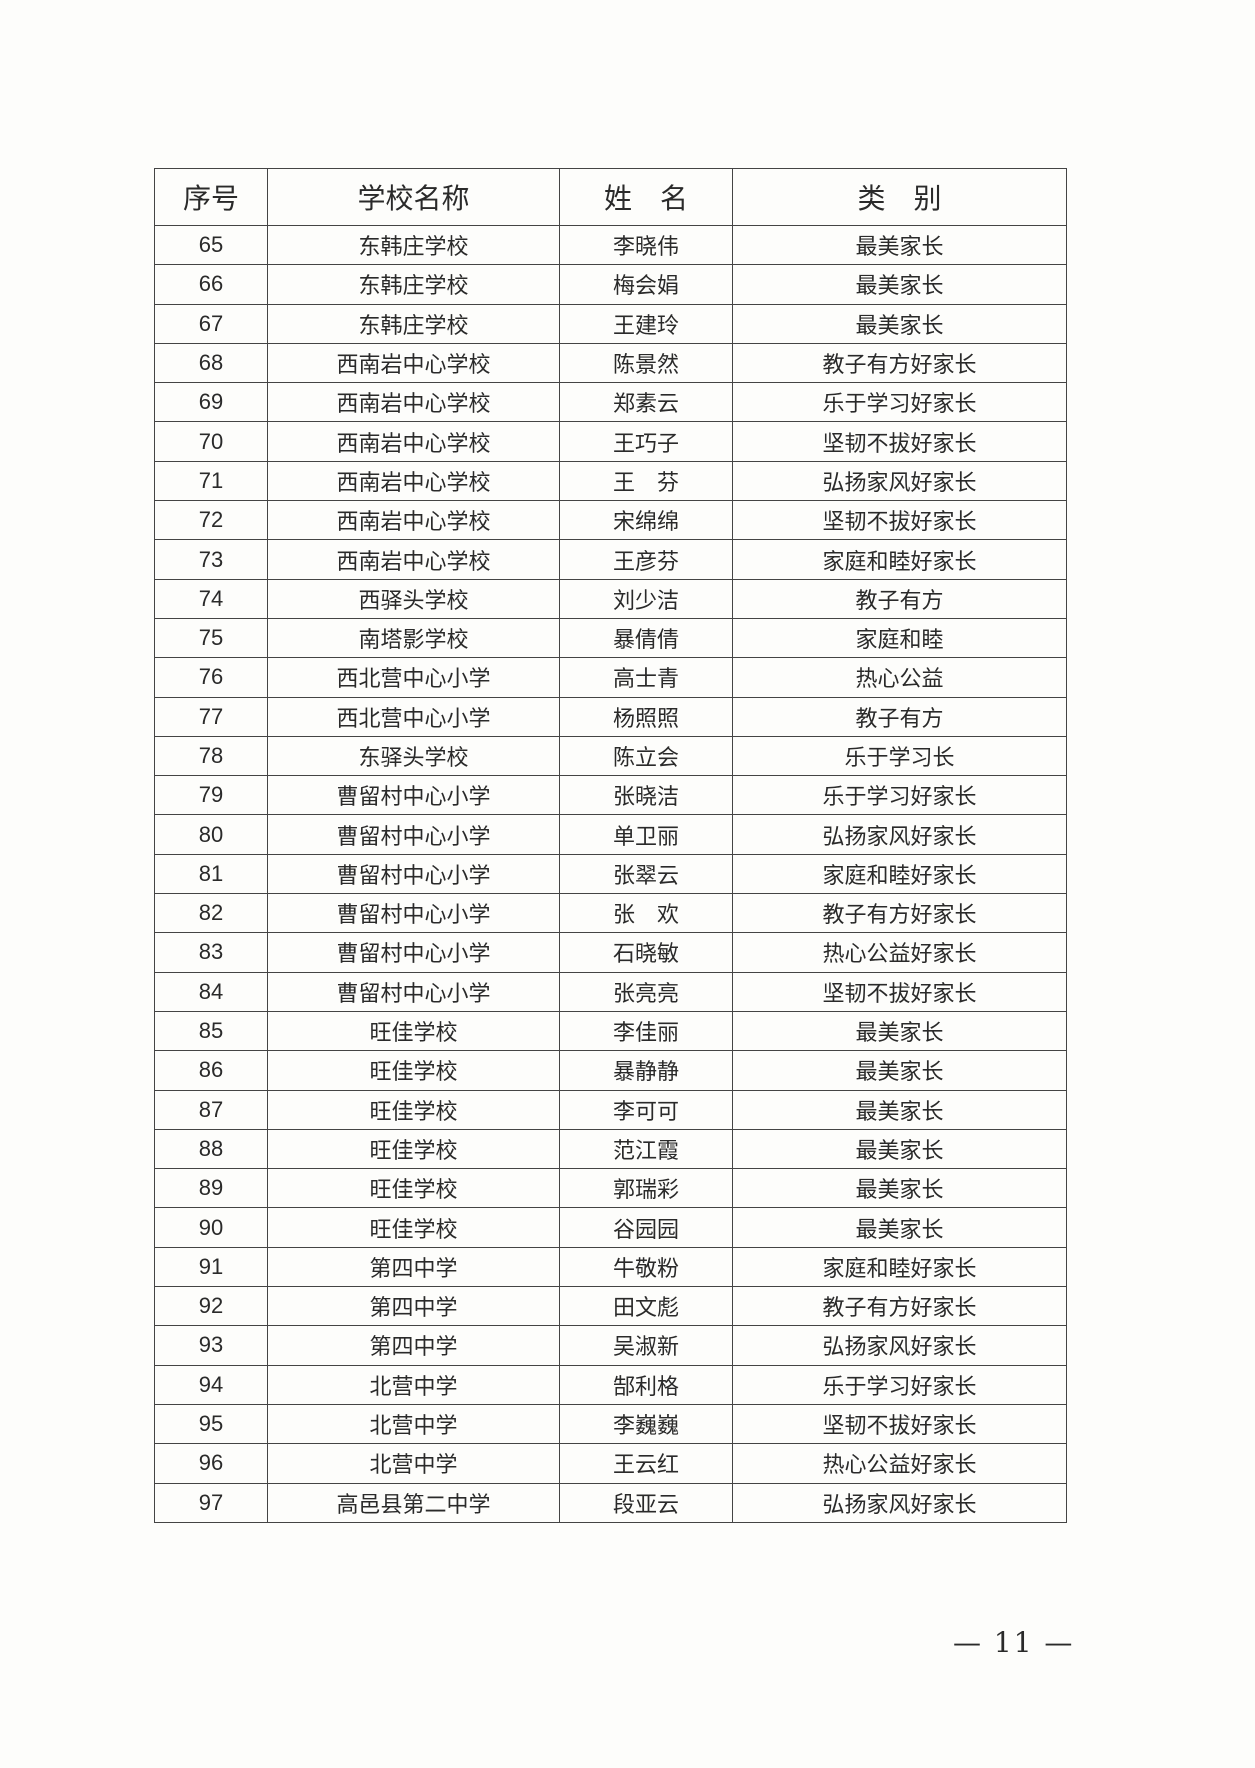 The image size is (1255, 1768). What do you see at coordinates (610, 991) in the screenshot?
I see `table-row: 84 曹留村中心小学 张亮亮 坚韧不拔好家长` at bounding box center [610, 991].